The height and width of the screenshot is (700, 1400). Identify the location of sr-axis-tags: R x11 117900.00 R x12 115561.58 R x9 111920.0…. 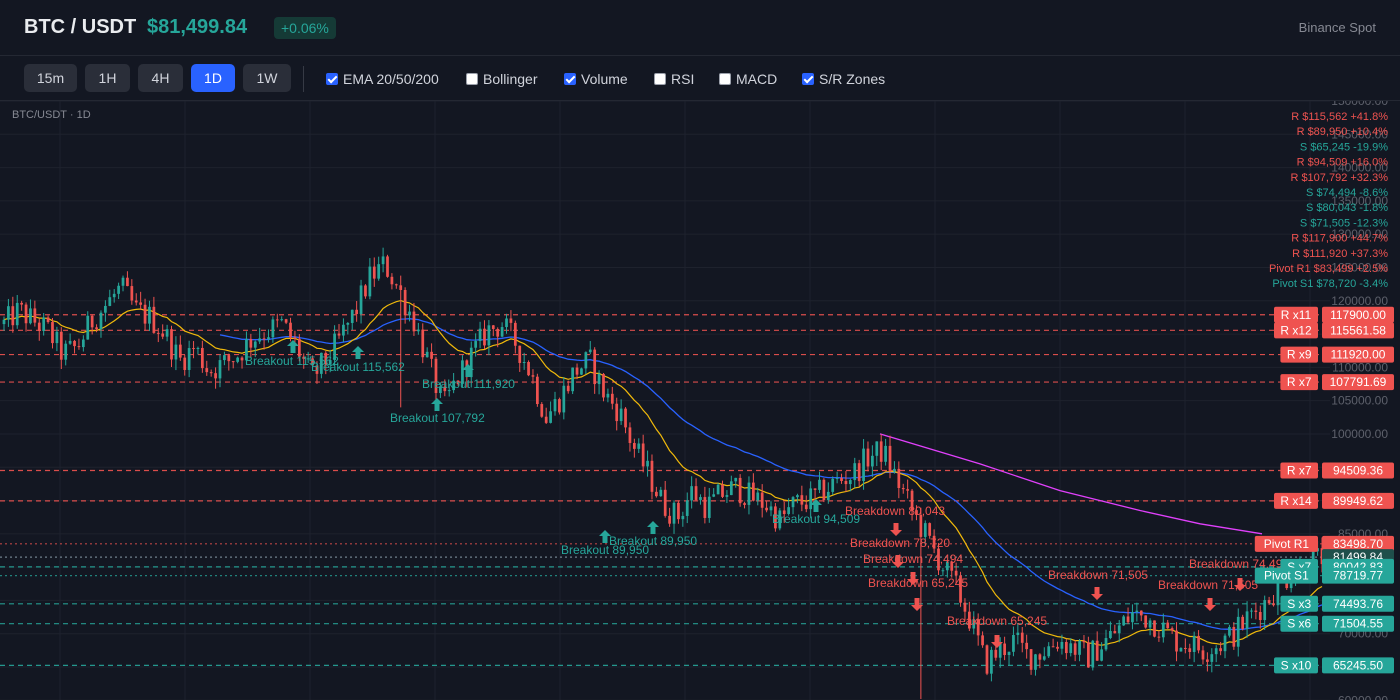
(1324, 490).